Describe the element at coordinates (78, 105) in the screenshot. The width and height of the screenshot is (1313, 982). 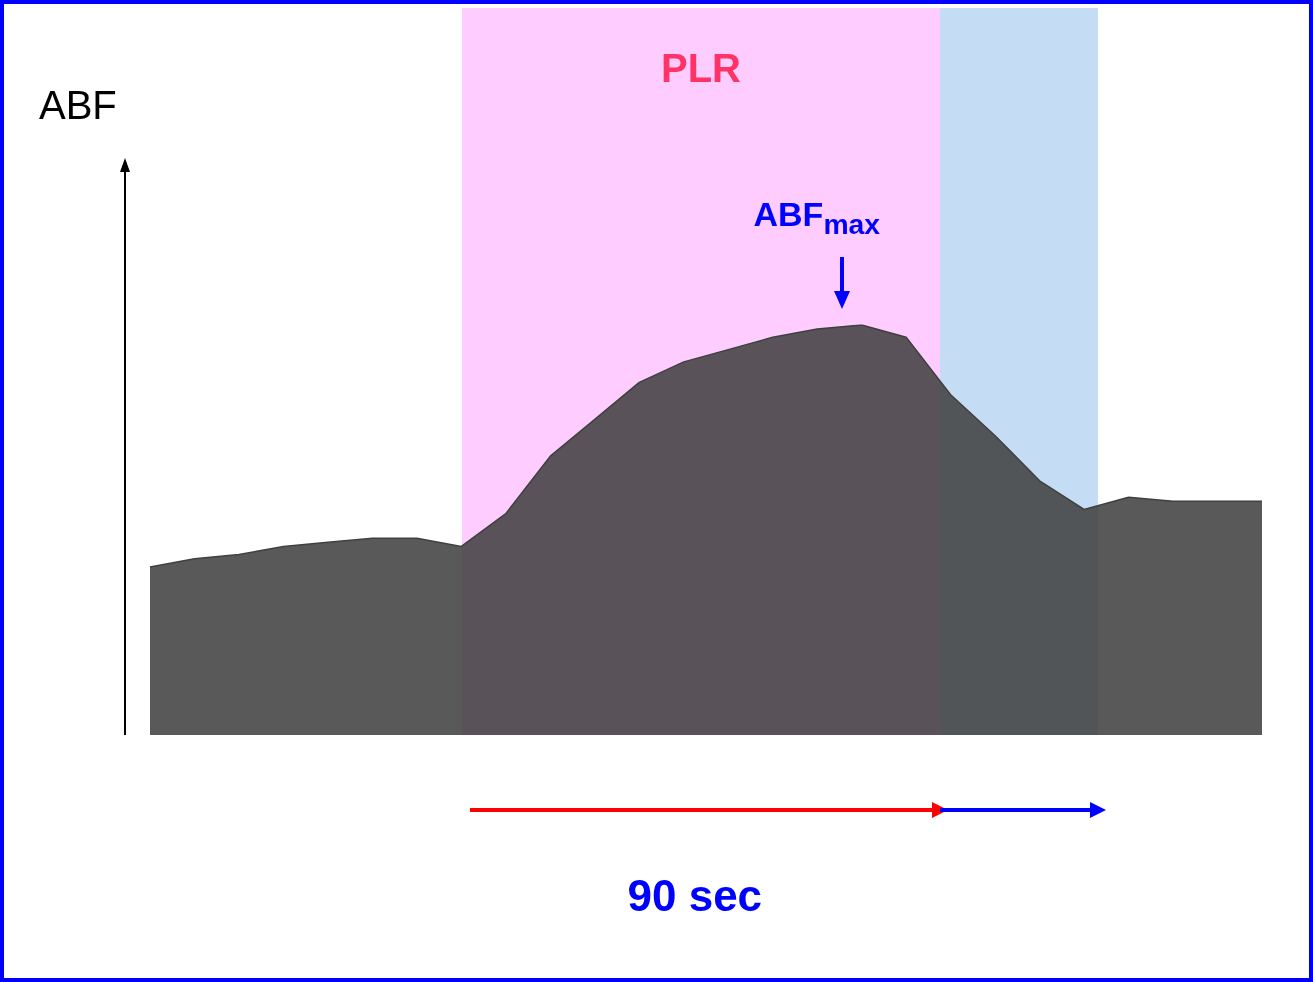
I see `y-axis-title: ABF` at that location.